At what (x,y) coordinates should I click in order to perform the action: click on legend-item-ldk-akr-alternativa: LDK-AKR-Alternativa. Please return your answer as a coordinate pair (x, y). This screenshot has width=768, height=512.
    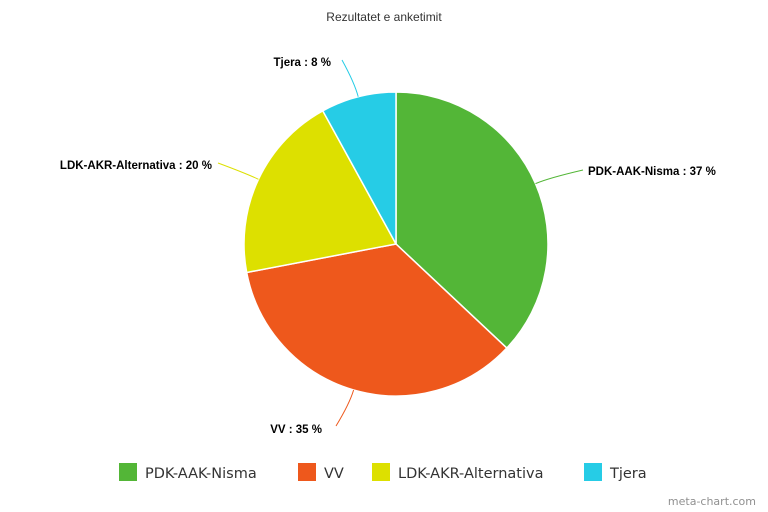
    Looking at the image, I should click on (458, 472).